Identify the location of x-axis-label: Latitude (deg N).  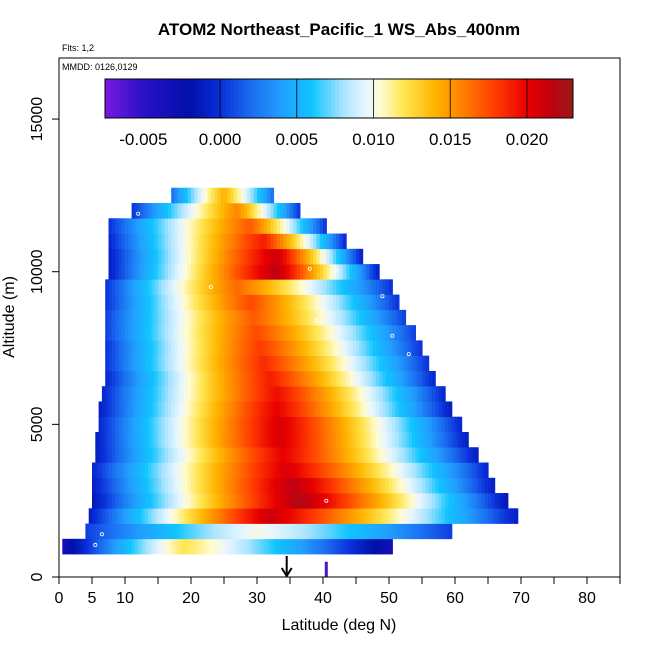
(339, 625).